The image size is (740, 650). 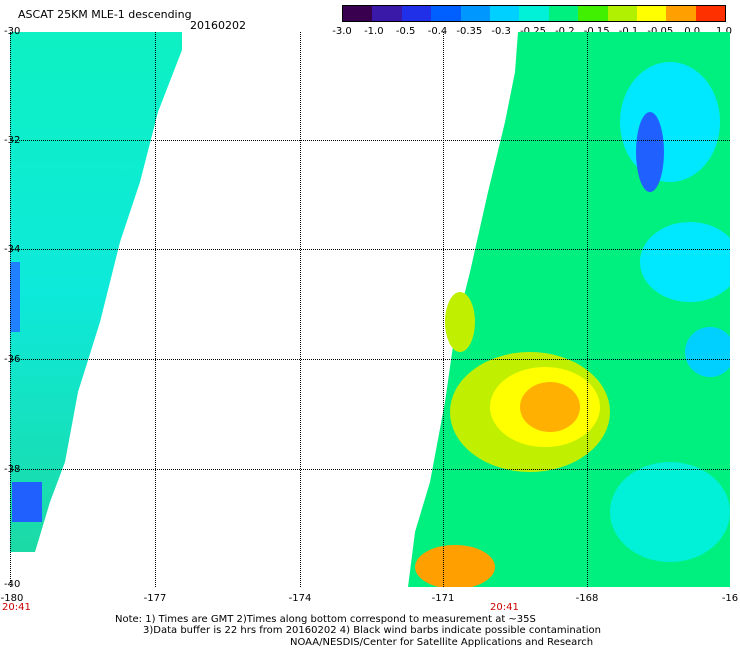 What do you see at coordinates (218, 25) in the screenshot?
I see `map-date: 20160202` at bounding box center [218, 25].